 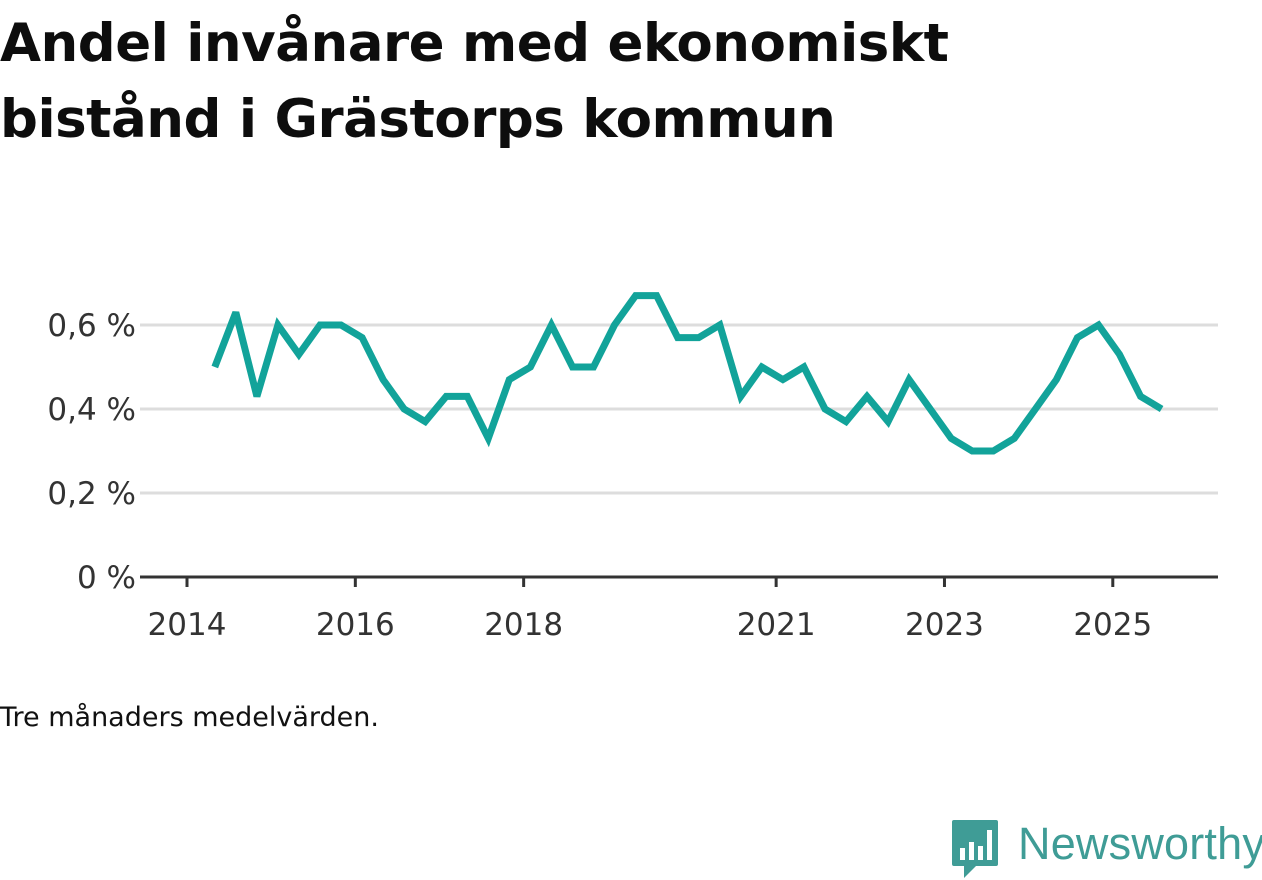 What do you see at coordinates (523, 625) in the screenshot?
I see `x-tick-label: 2018` at bounding box center [523, 625].